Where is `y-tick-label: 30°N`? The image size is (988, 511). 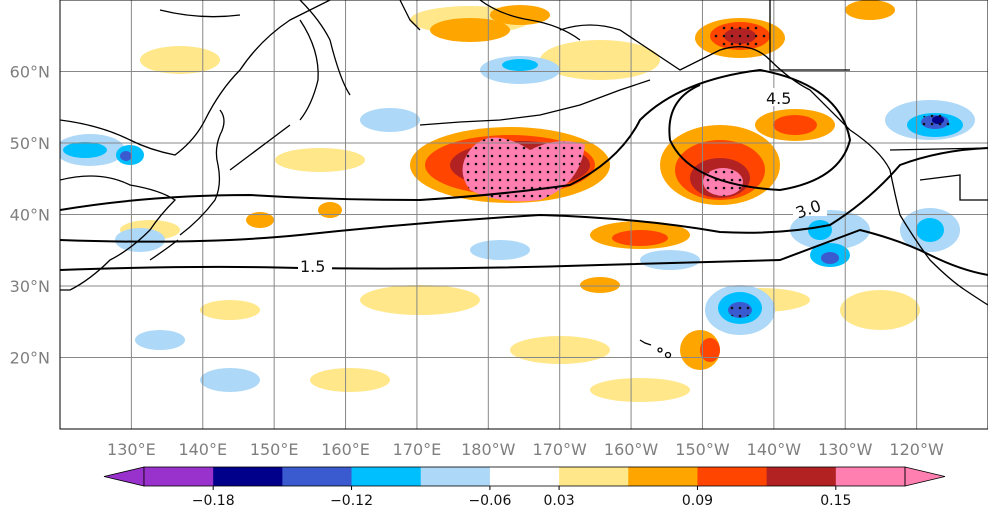 y-tick-label: 30°N is located at coordinates (30, 286).